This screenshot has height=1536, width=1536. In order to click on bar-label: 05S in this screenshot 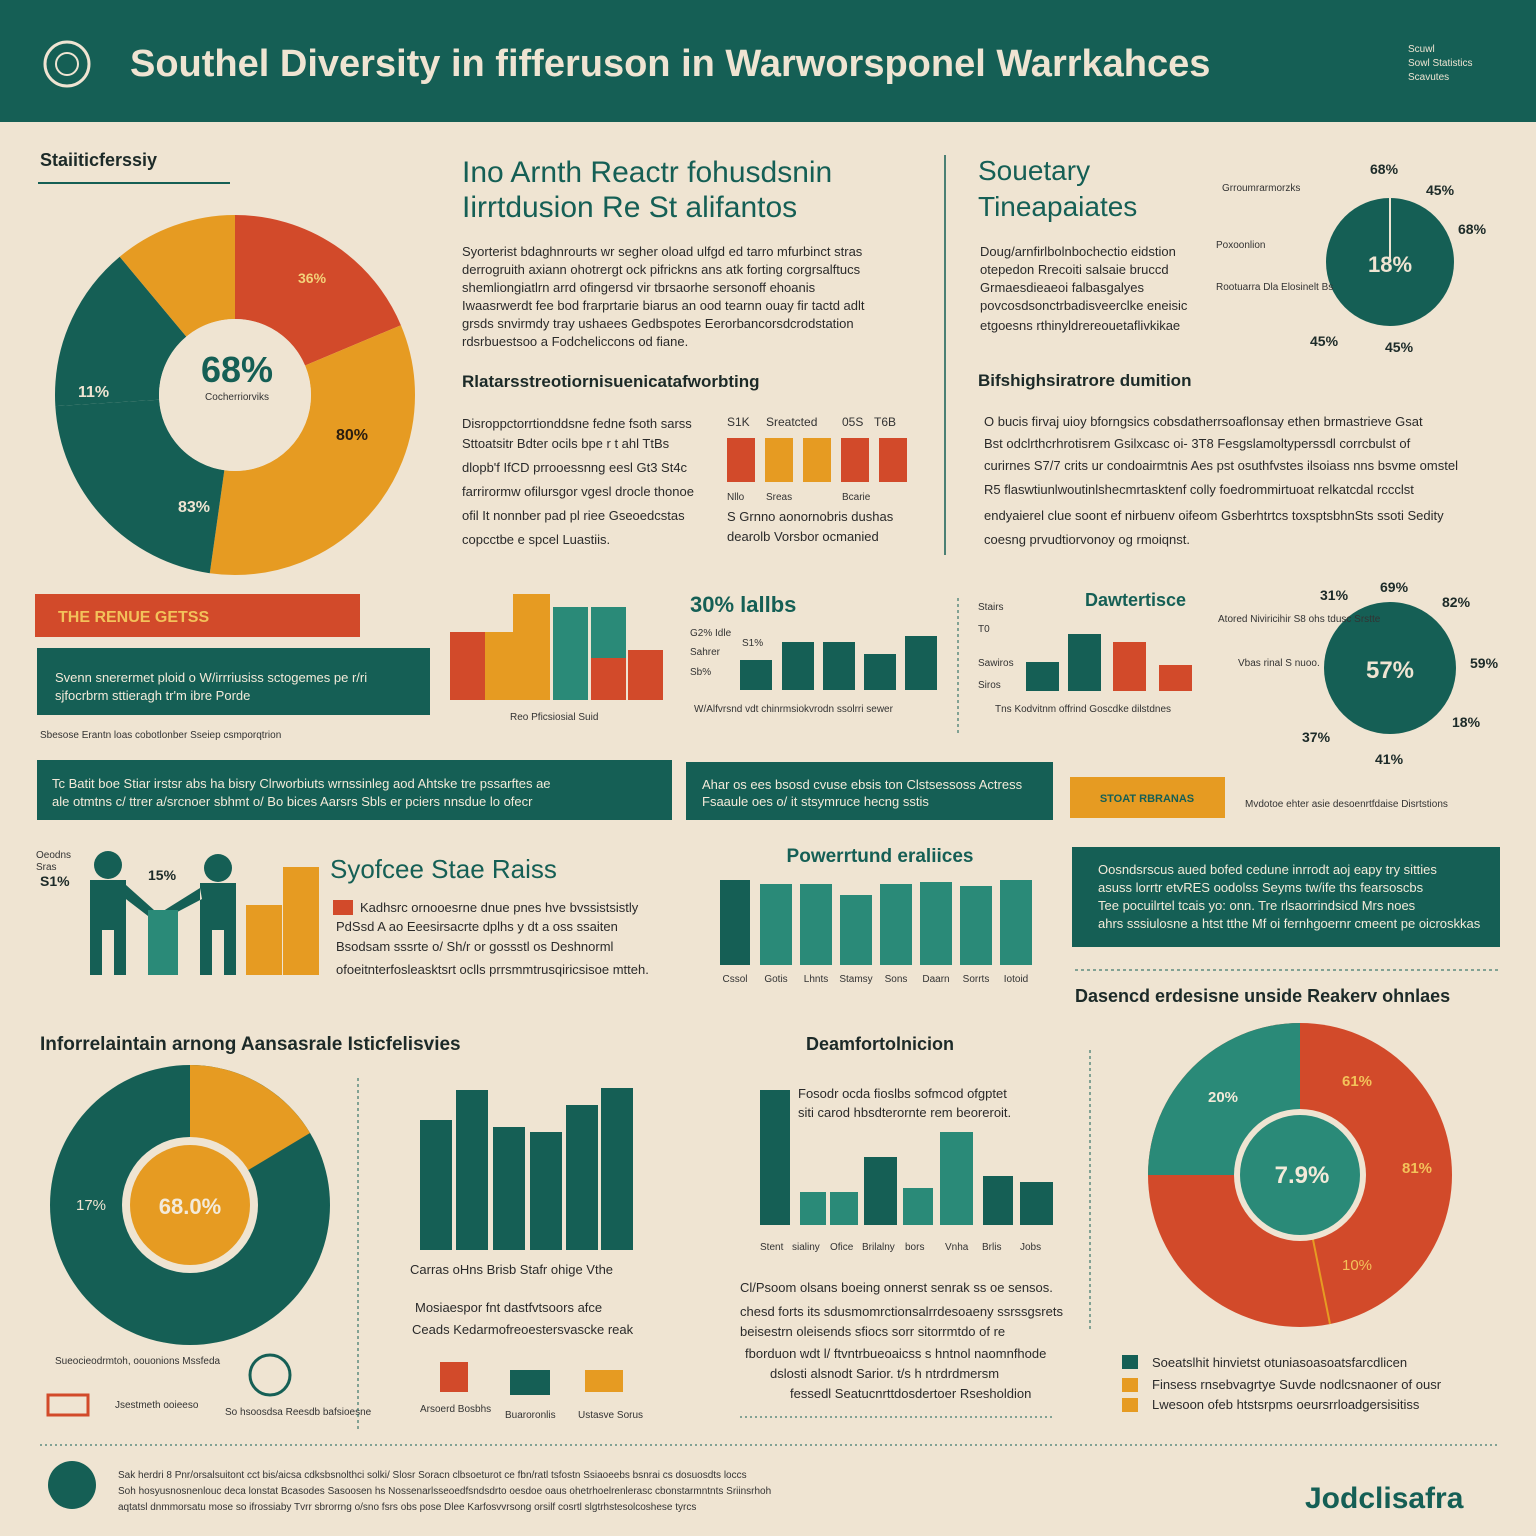, I will do `click(852, 422)`.